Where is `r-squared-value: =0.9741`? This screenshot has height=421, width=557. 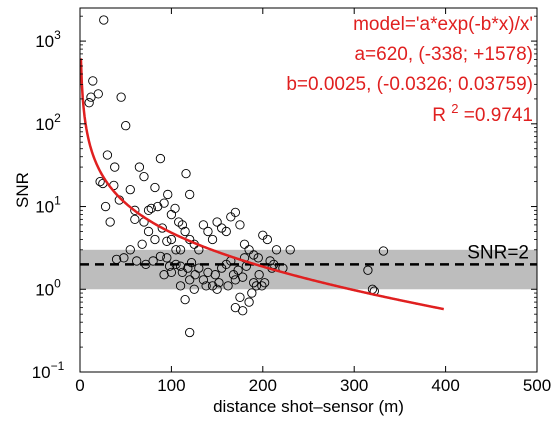
r-squared-value: =0.9741 is located at coordinates (498, 115).